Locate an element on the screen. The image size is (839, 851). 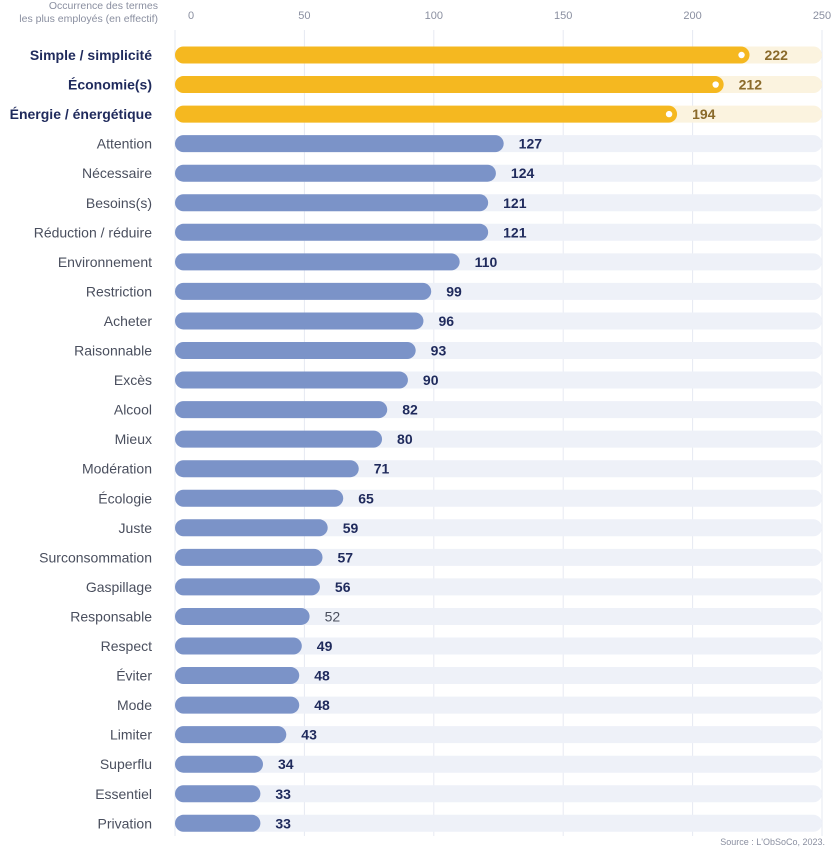
axis-note-line-2: les plus employés (en effectif) is located at coordinates (88, 18).